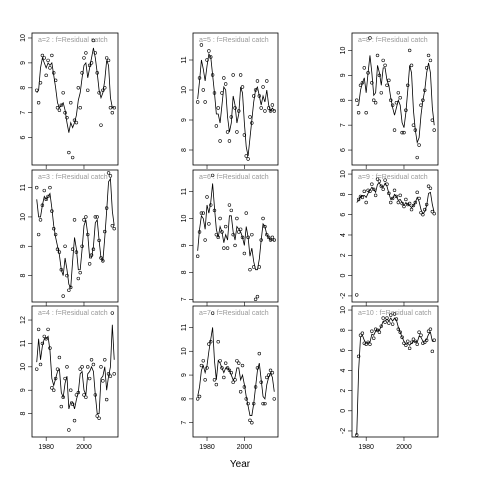  What do you see at coordinates (234, 40) in the screenshot?
I see `panel-title: a=5 : f=Residual catch` at bounding box center [234, 40].